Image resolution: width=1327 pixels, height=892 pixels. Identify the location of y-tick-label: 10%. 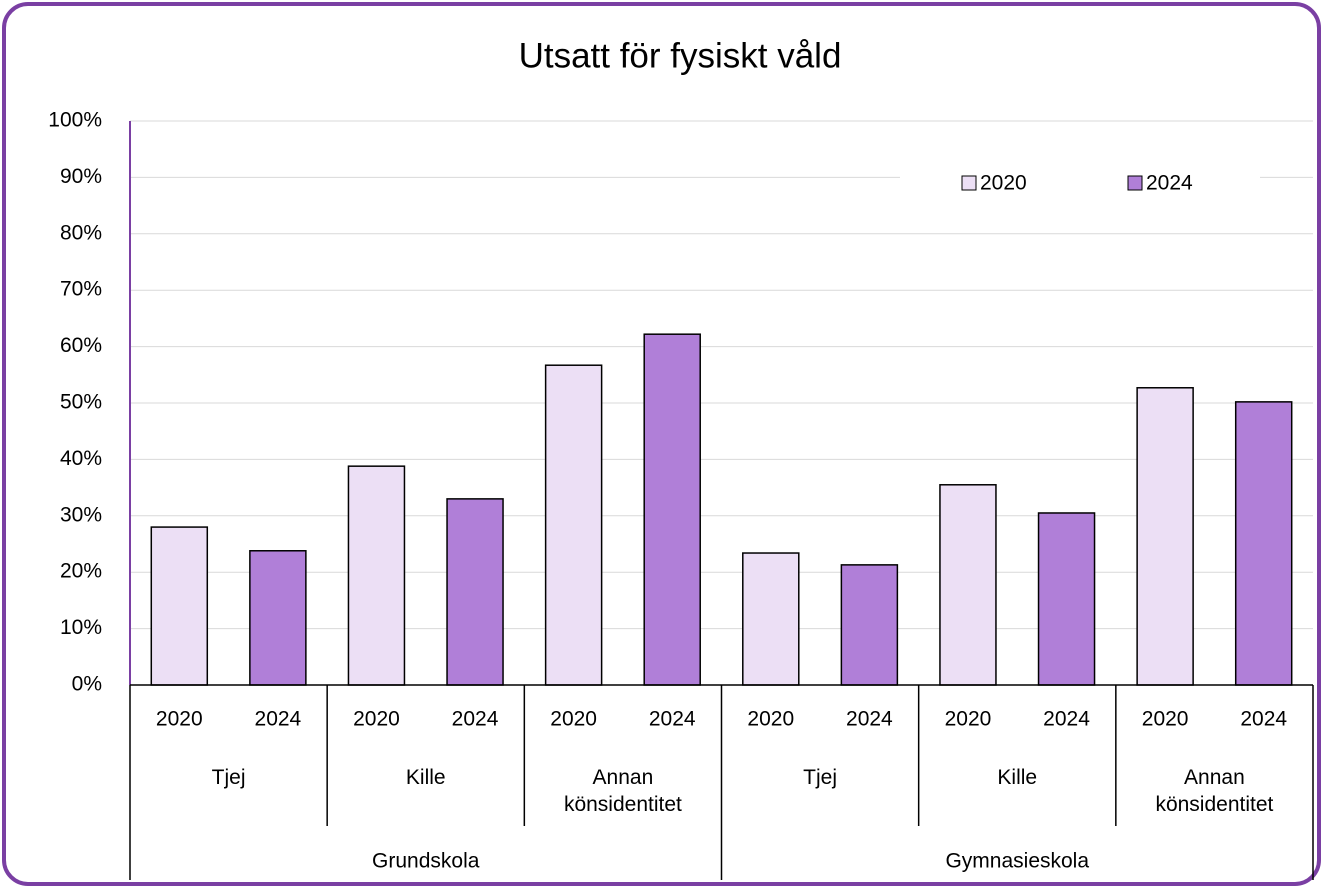
(81, 627).